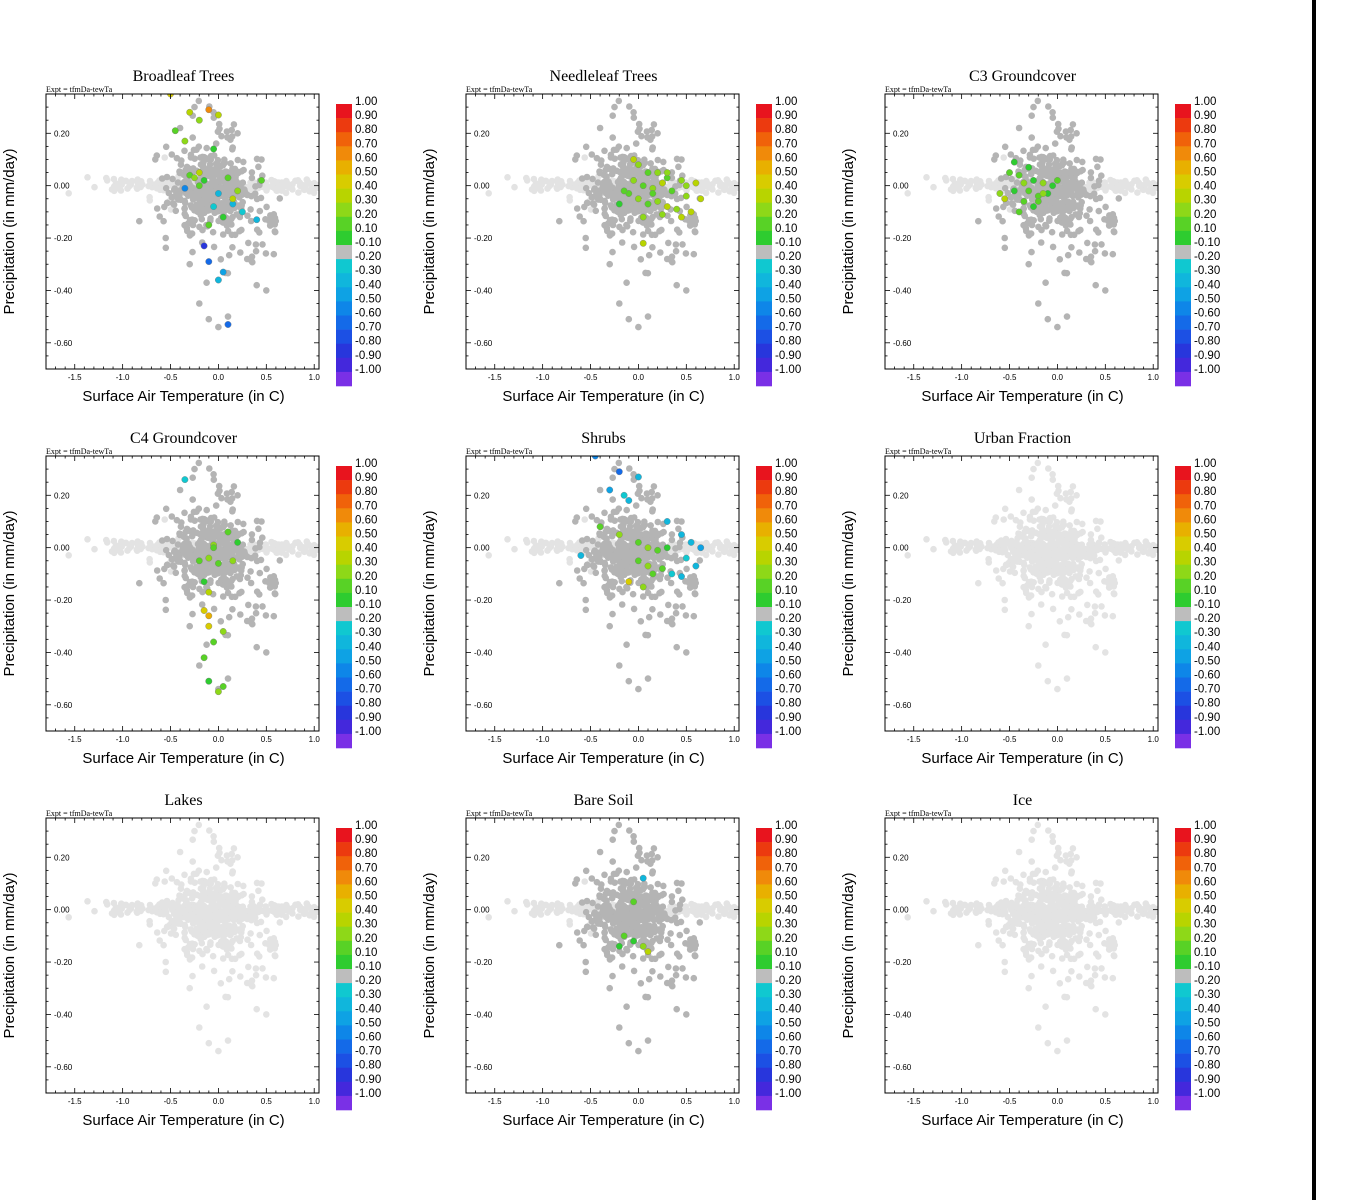  Describe the element at coordinates (62, 495) in the screenshot. I see `y-tick-label: 0.20` at that location.